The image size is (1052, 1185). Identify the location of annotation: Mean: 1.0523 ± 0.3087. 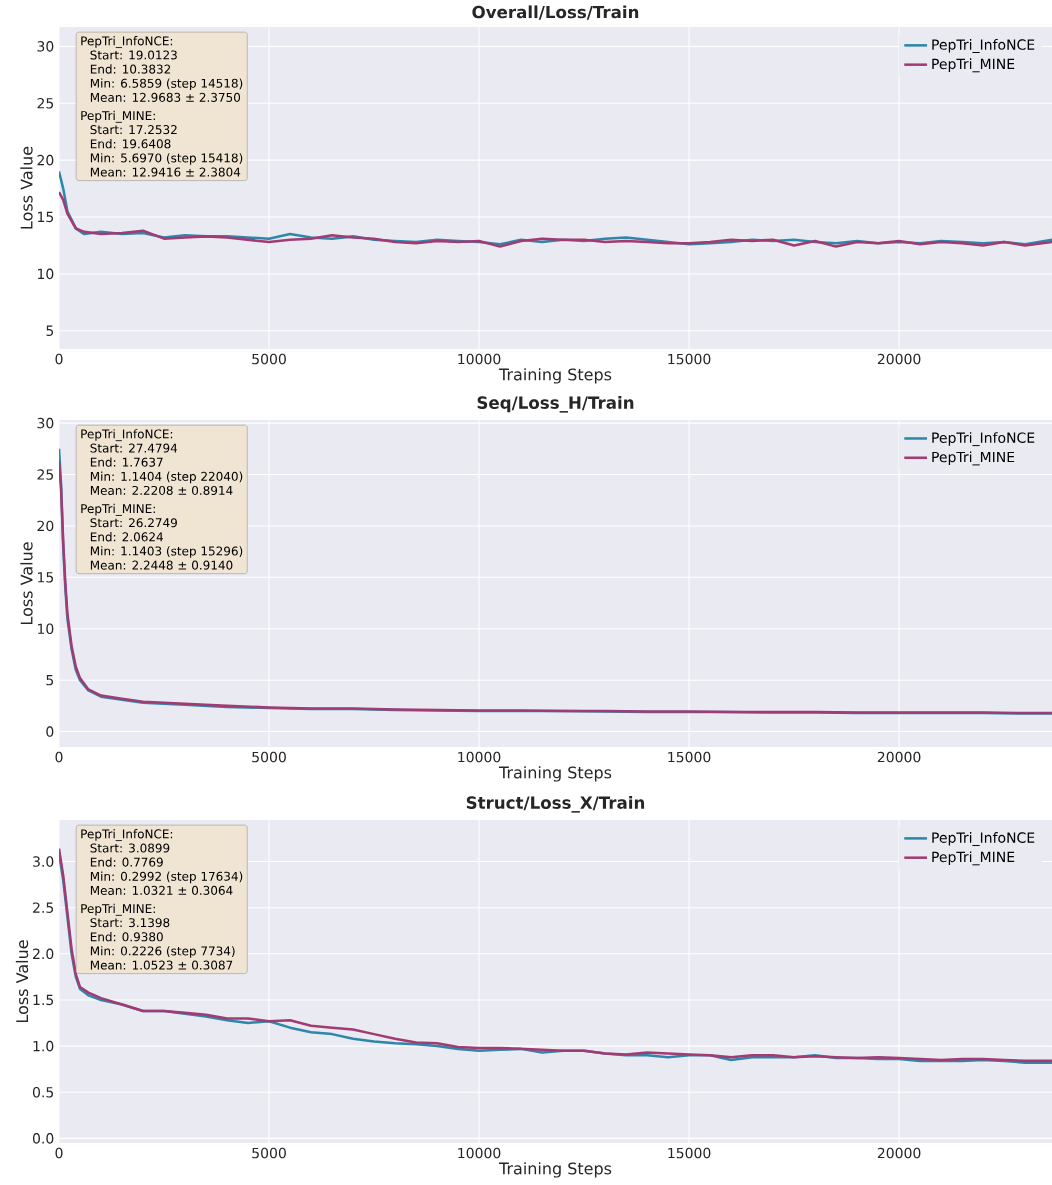
(161, 965).